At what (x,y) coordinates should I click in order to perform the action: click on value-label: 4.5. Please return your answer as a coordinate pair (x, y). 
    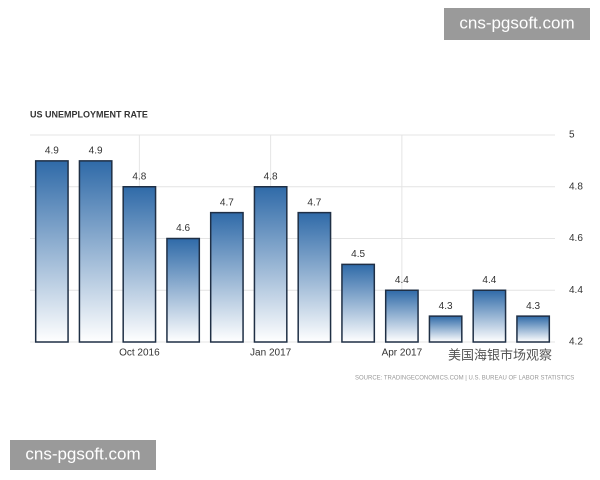
    Looking at the image, I should click on (358, 254).